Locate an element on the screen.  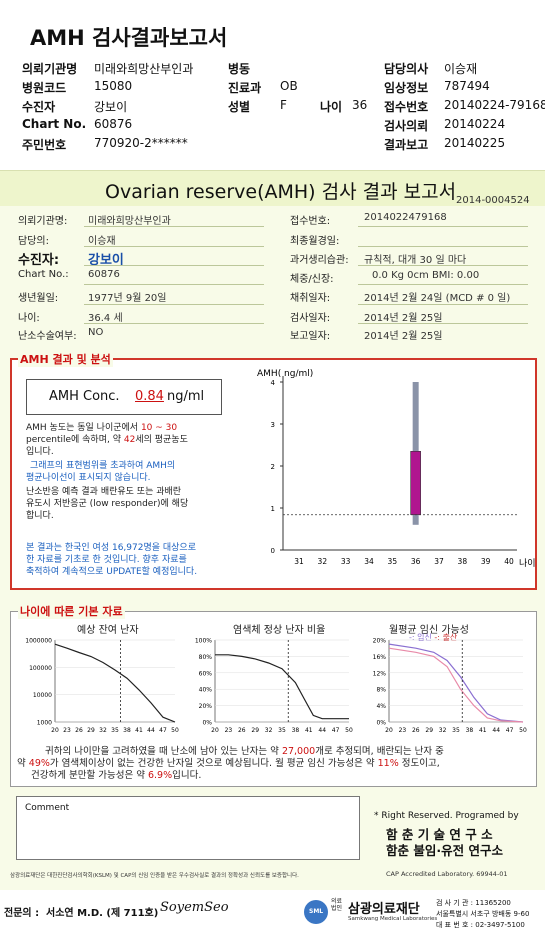
y-tick-label: 0% is located at coordinates (381, 723).